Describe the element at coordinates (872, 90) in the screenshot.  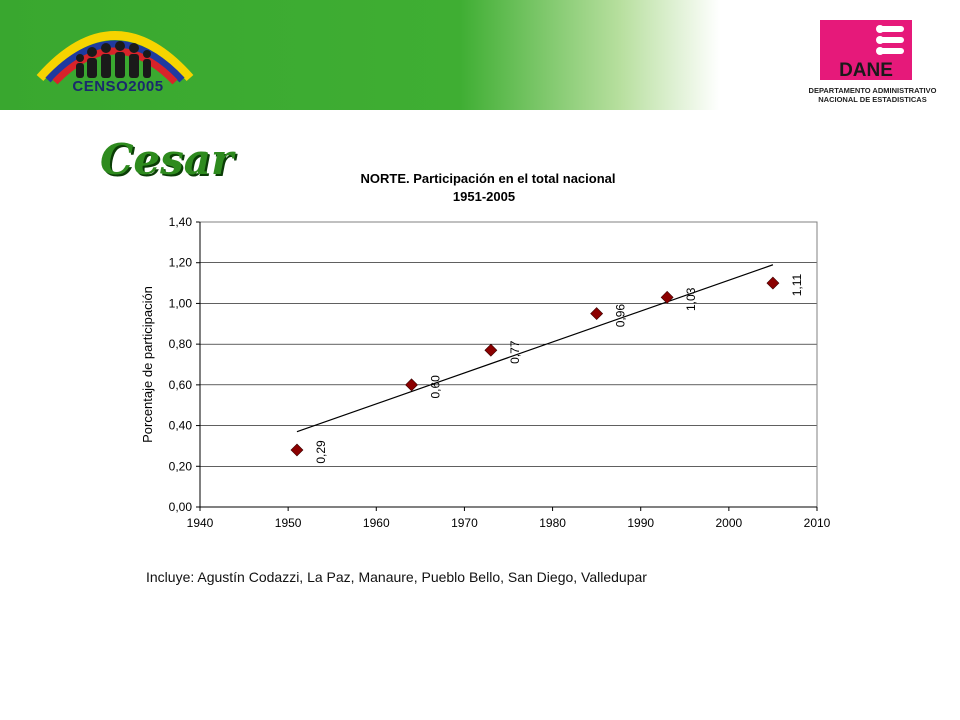
I see `dane-subtitle-line1: DEPARTAMENTO ADMINISTRATIVO` at that location.